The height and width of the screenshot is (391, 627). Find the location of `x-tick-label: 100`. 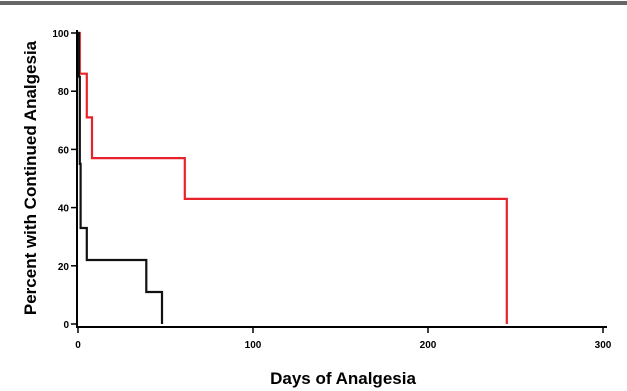

x-tick-label: 100 is located at coordinates (253, 345).